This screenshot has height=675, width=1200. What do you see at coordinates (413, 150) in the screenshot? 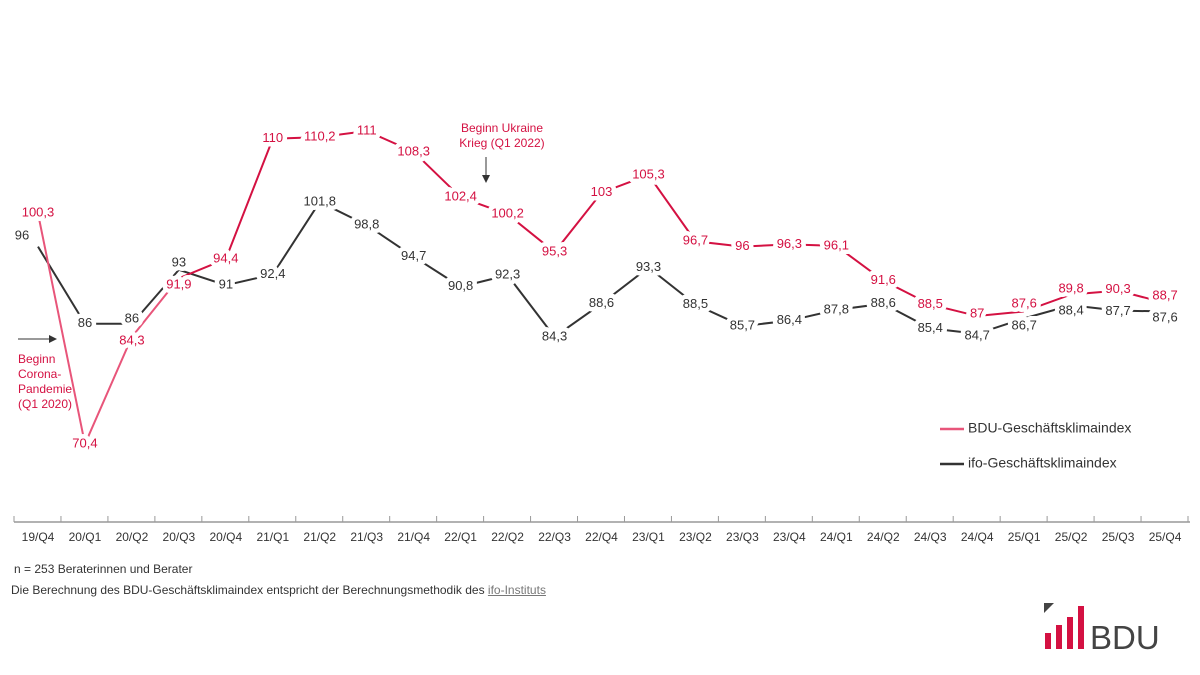
I see `bdu-data-label: 108,3` at bounding box center [413, 150].